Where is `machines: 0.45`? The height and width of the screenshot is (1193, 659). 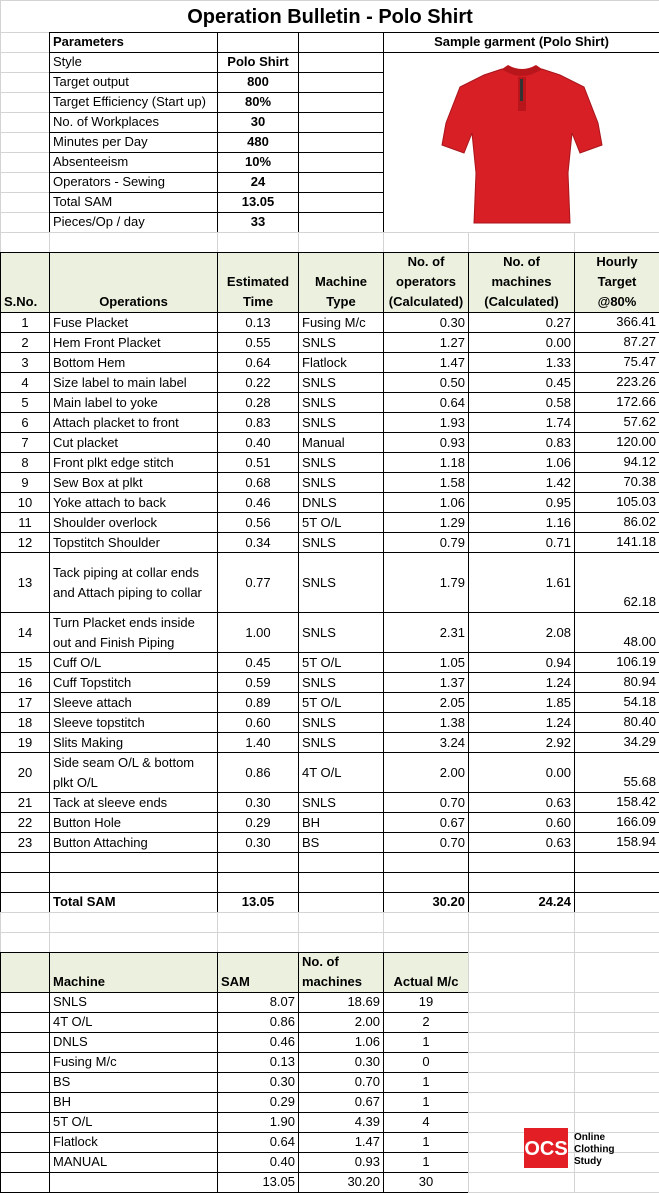
machines: 0.45 is located at coordinates (521, 382).